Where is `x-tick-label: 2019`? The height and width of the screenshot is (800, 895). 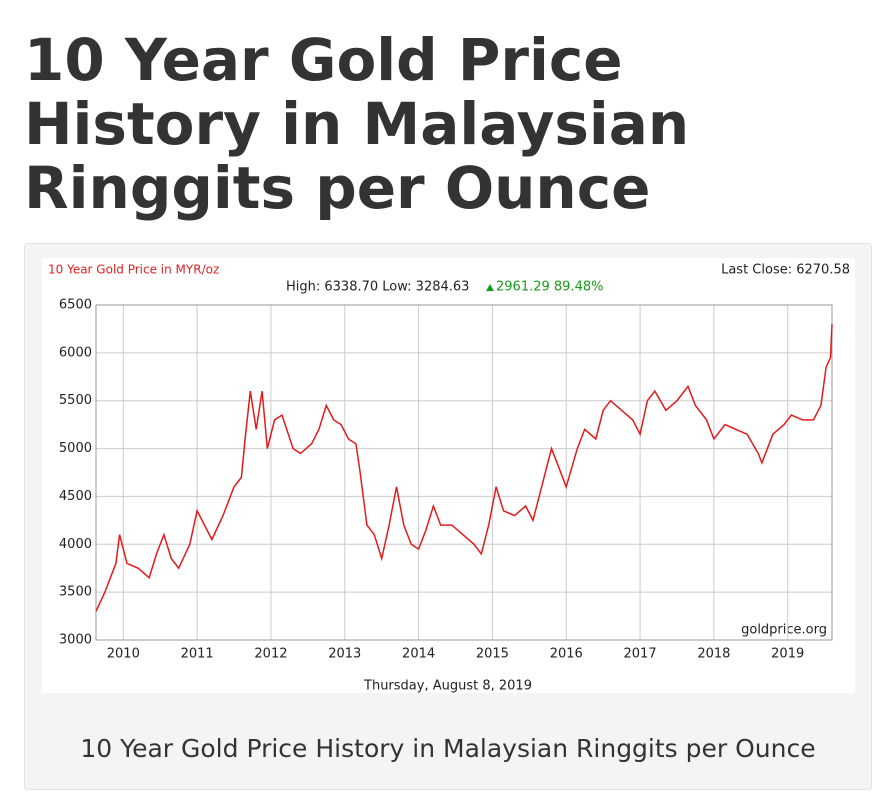 x-tick-label: 2019 is located at coordinates (787, 654).